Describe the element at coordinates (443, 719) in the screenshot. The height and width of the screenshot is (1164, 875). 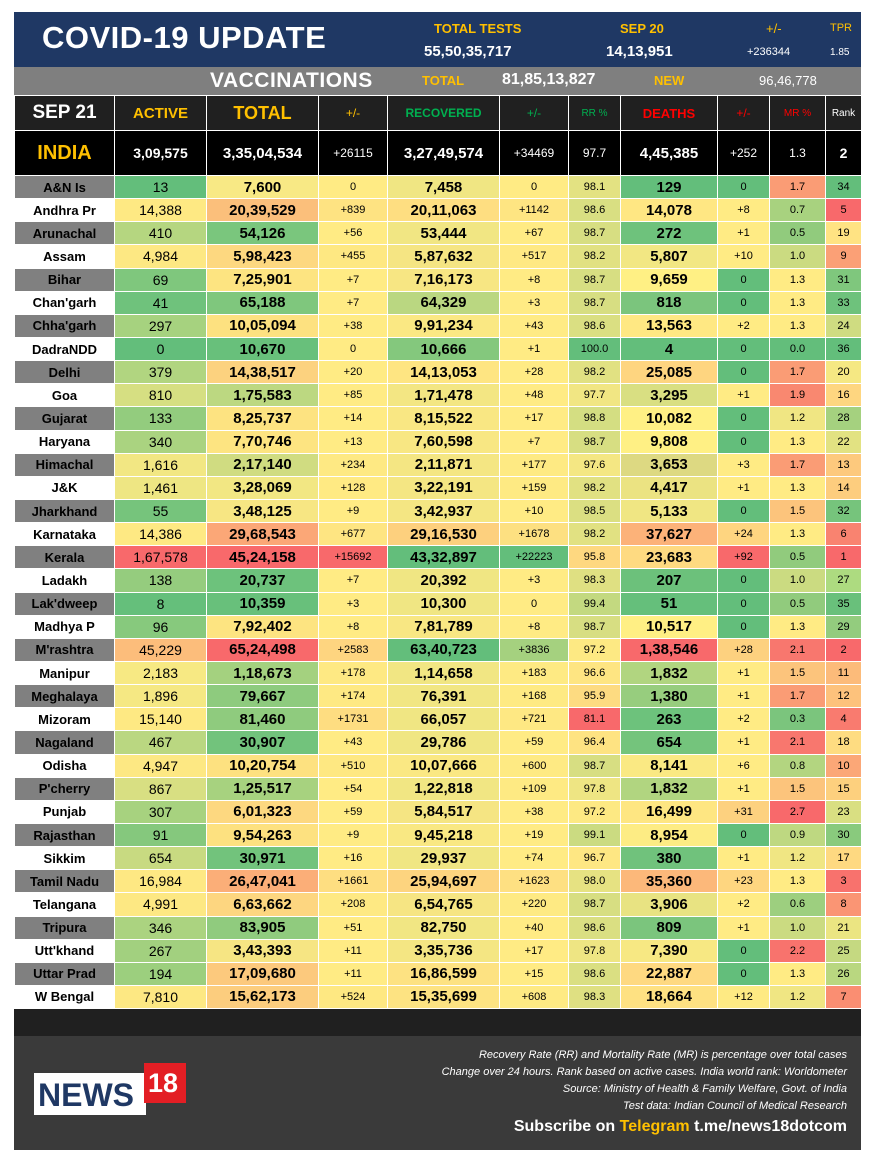
I see `cell-recovered: 66,057` at that location.